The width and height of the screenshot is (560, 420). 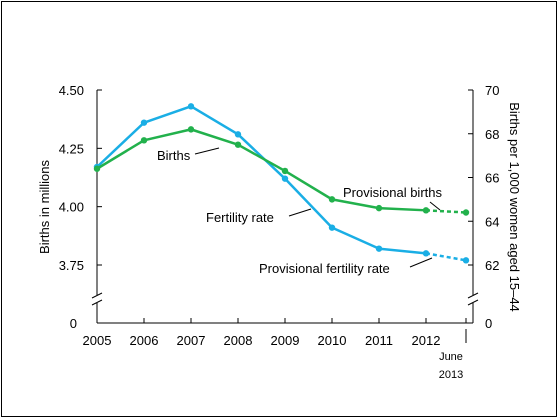 What do you see at coordinates (492, 265) in the screenshot?
I see `right-axis-tick-label: 62` at bounding box center [492, 265].